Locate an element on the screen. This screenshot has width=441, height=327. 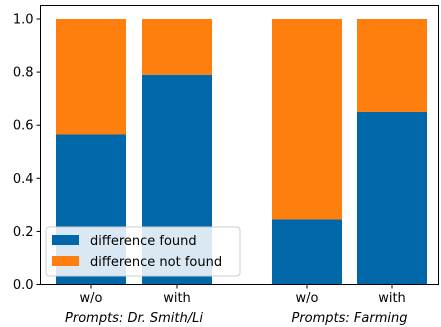
y-tick-label: 0.8 is located at coordinates (23, 73).